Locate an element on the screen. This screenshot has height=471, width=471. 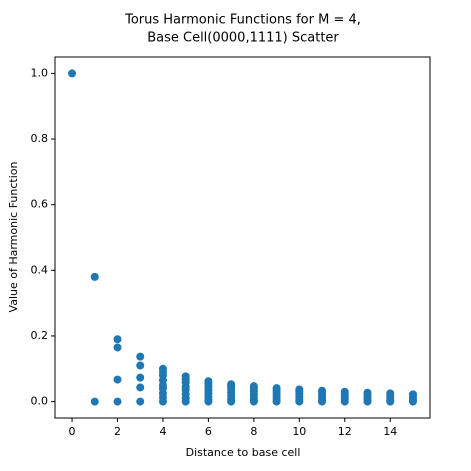
x-tick-label: 4 is located at coordinates (162, 431).